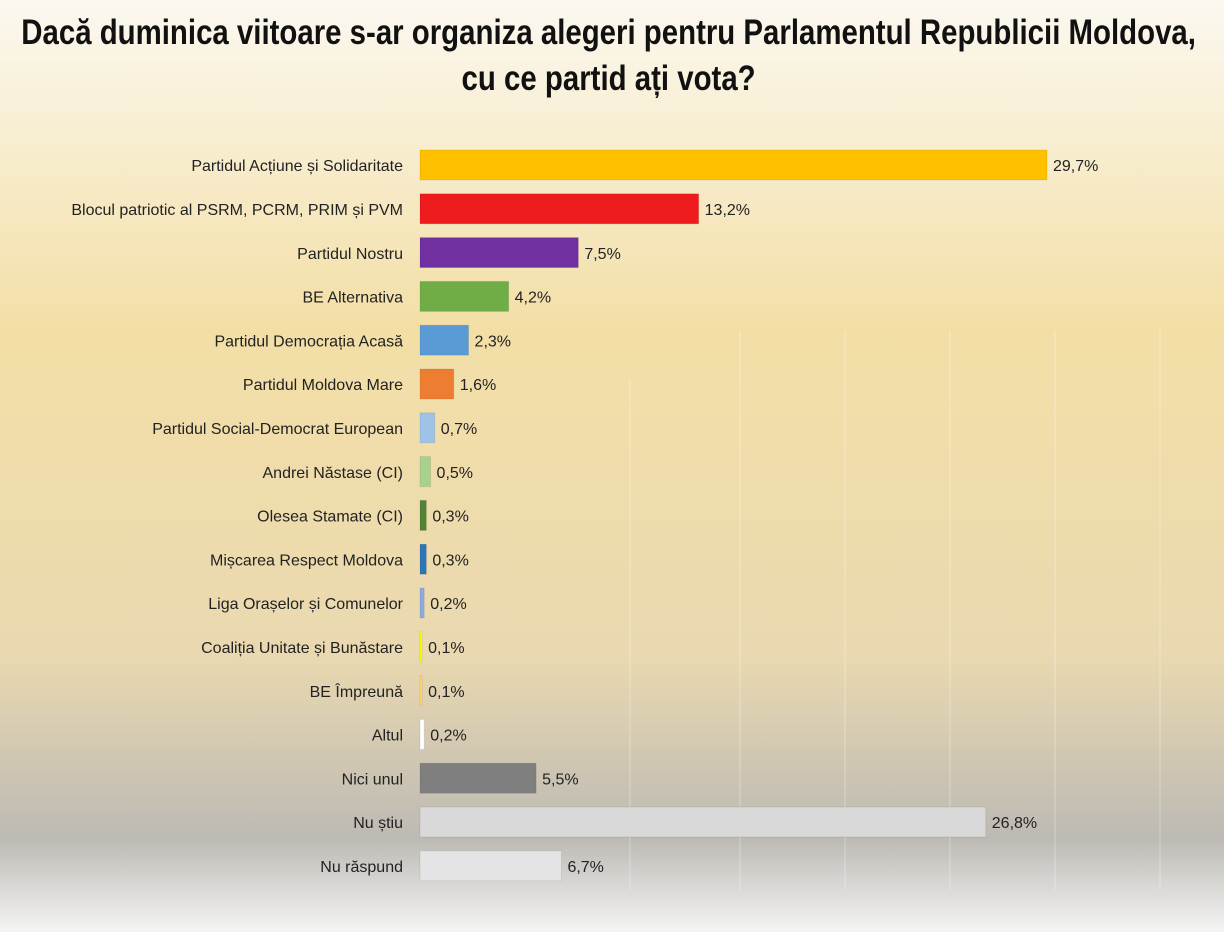 Image resolution: width=1224 pixels, height=932 pixels. Describe the element at coordinates (387, 736) in the screenshot. I see `category-label: Altul` at that location.